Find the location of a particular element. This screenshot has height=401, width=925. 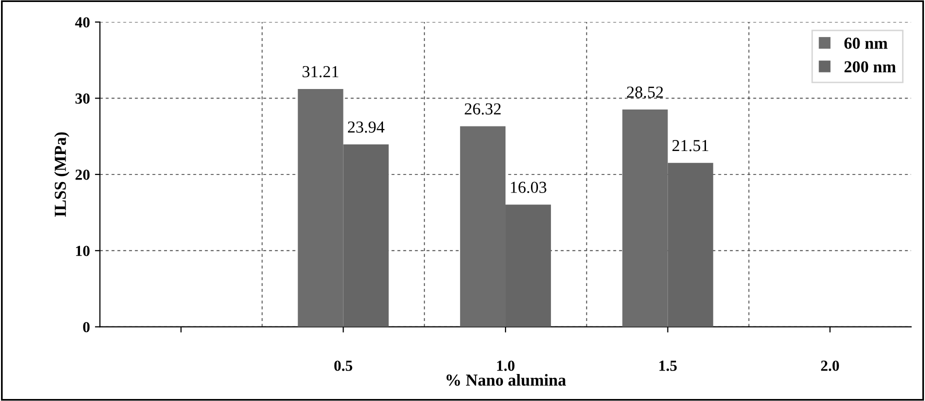

y-axis-title: ILSS (MPa) is located at coordinates (62, 174).